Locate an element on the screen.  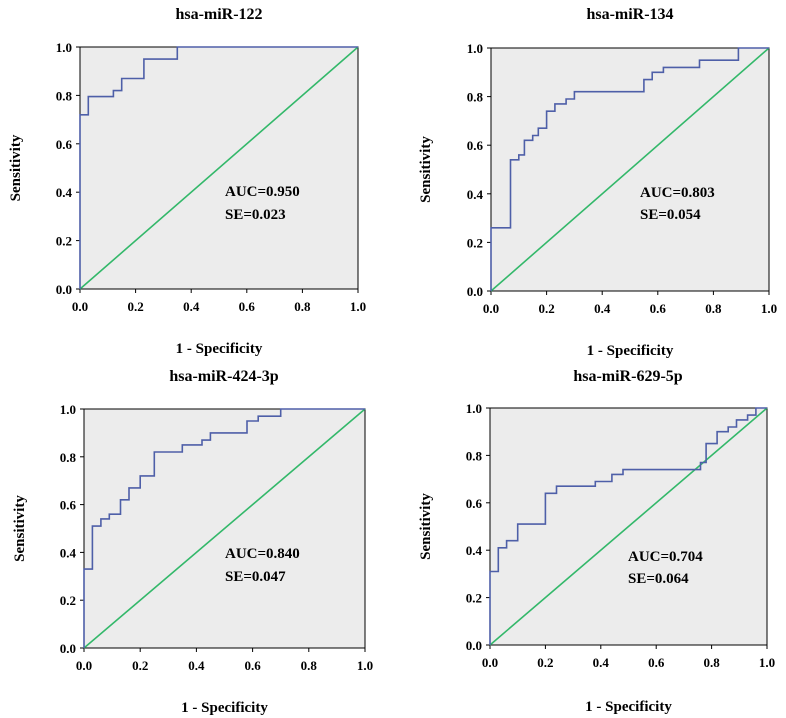
se-annotation: SE=0.047 is located at coordinates (255, 577).